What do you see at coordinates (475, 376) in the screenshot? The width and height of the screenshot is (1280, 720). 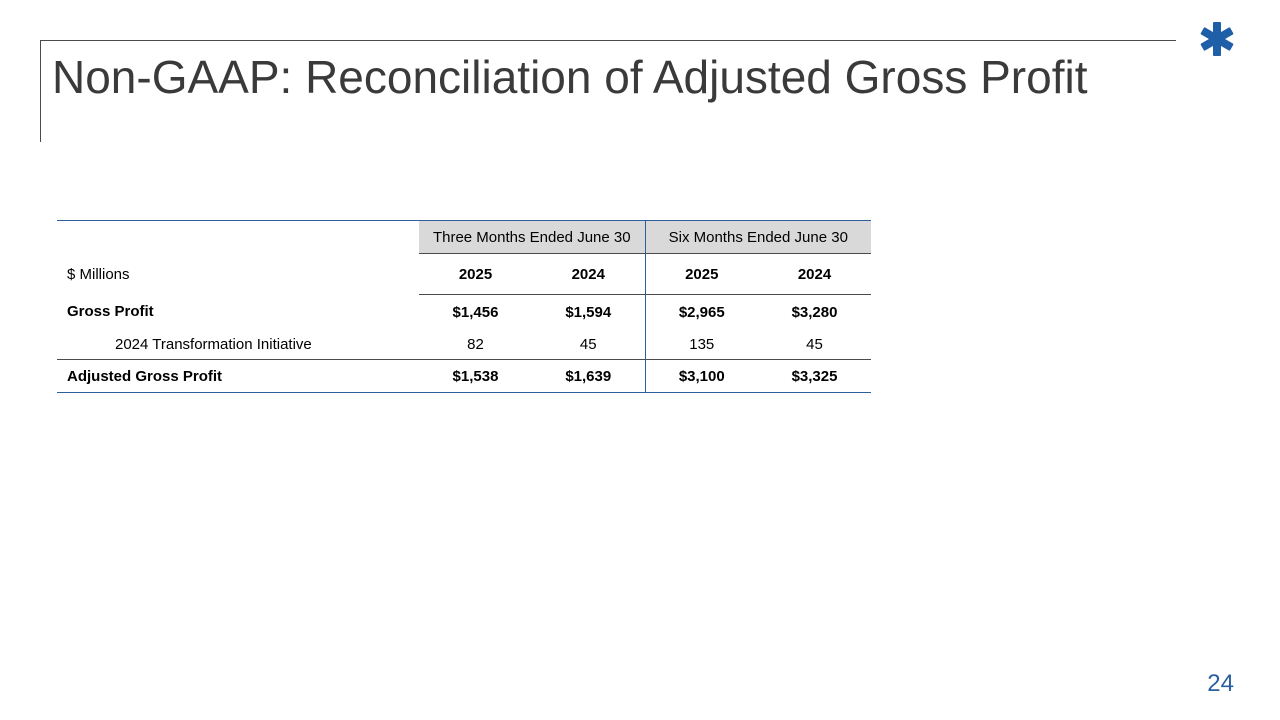 I see `cell-value: $1,538` at bounding box center [475, 376].